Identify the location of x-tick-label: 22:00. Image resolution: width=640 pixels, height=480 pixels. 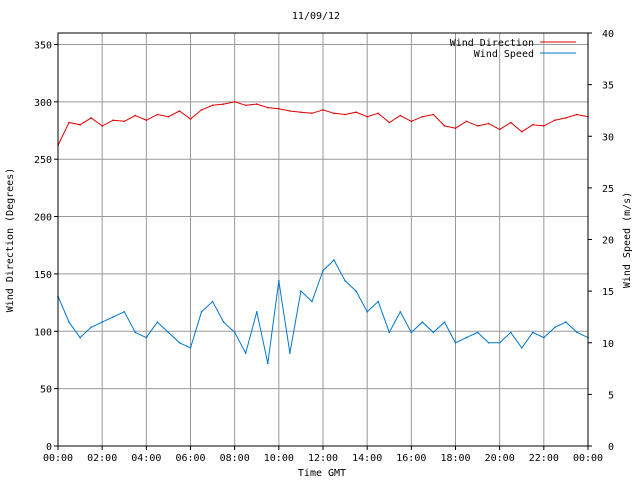
(544, 458).